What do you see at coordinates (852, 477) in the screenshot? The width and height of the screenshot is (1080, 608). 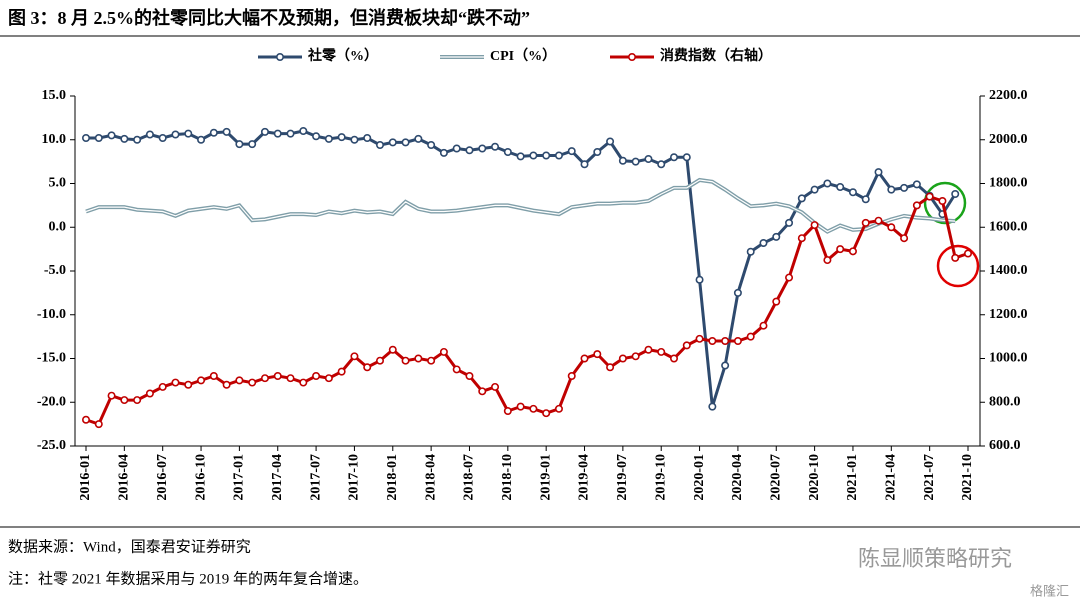 I see `x-tick-label: 2021-01` at bounding box center [852, 477].